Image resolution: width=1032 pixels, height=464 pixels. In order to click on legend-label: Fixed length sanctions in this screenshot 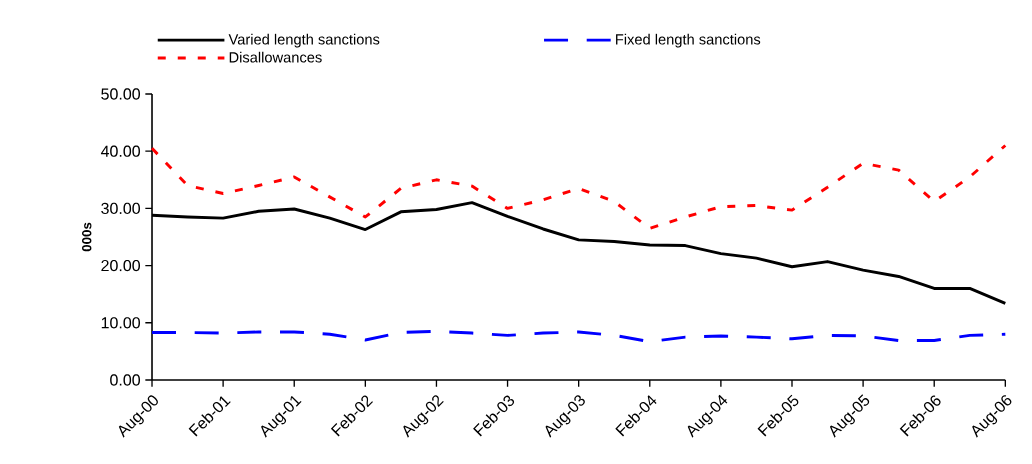, I will do `click(688, 40)`.